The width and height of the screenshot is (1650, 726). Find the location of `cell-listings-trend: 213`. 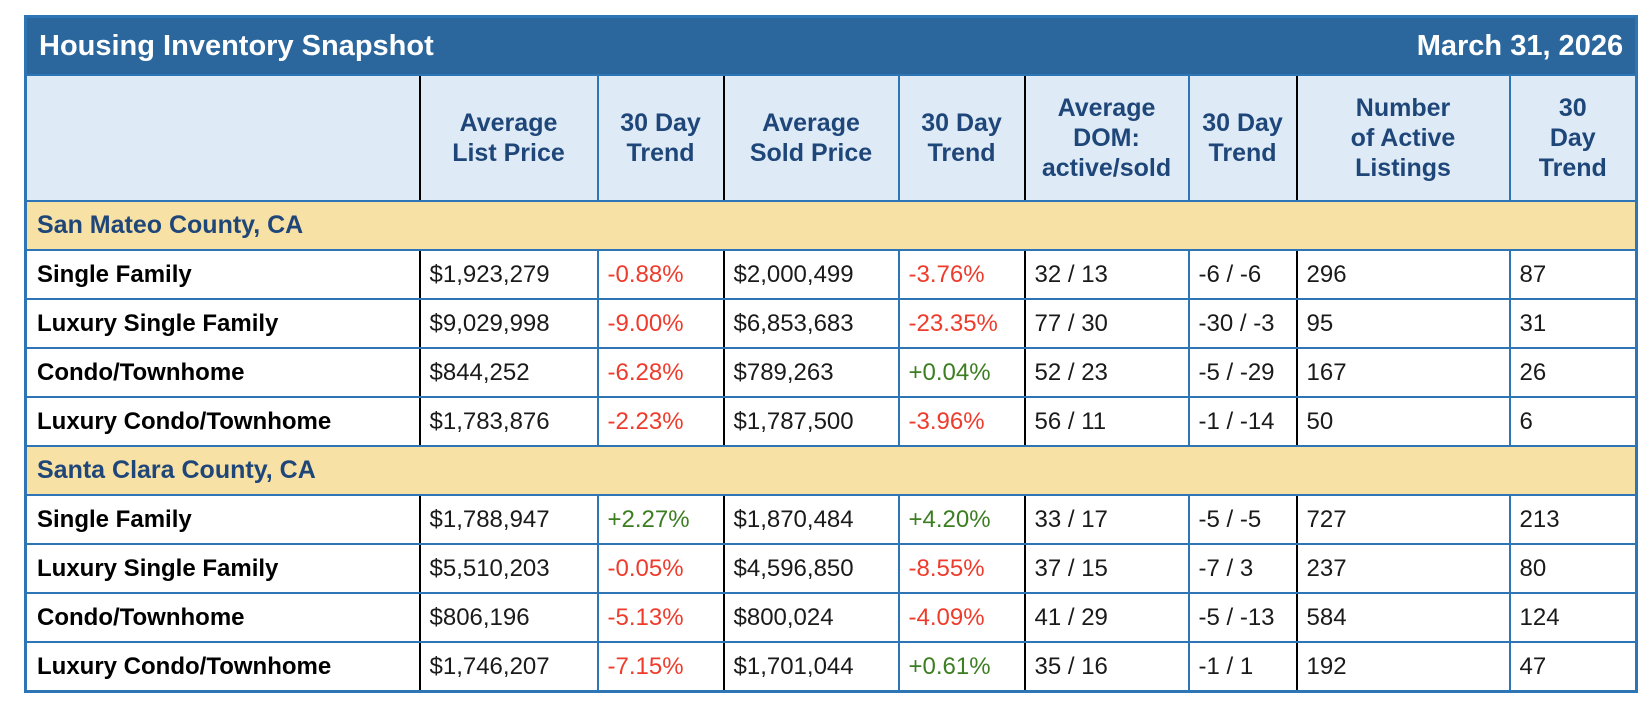

cell-listings-trend: 213 is located at coordinates (1572, 519).